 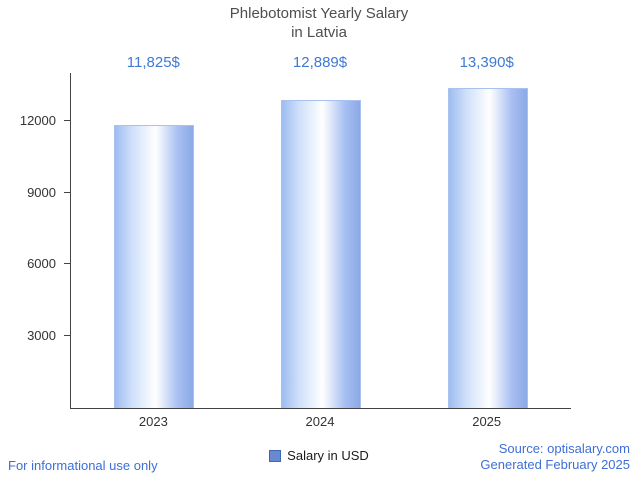 What do you see at coordinates (486, 62) in the screenshot?
I see `bar-value-label: 13,390$` at bounding box center [486, 62].